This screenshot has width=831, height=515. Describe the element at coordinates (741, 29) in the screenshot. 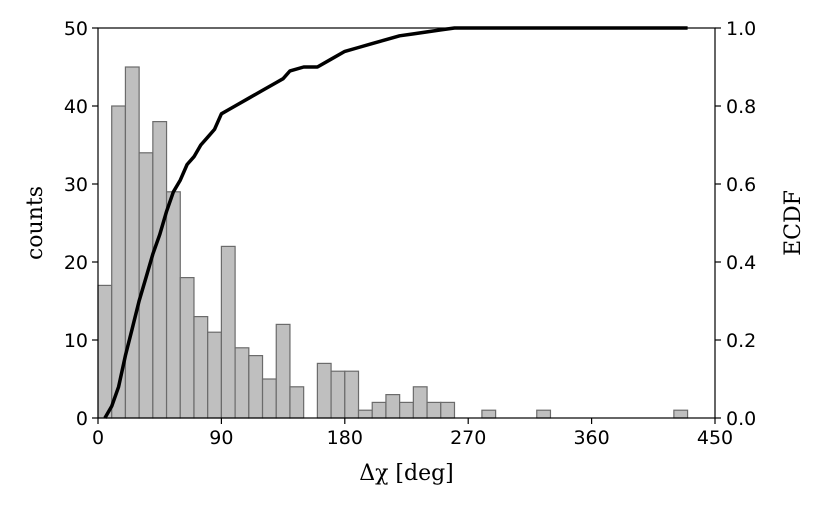

I see `y2-tick-label: 1.0` at that location.